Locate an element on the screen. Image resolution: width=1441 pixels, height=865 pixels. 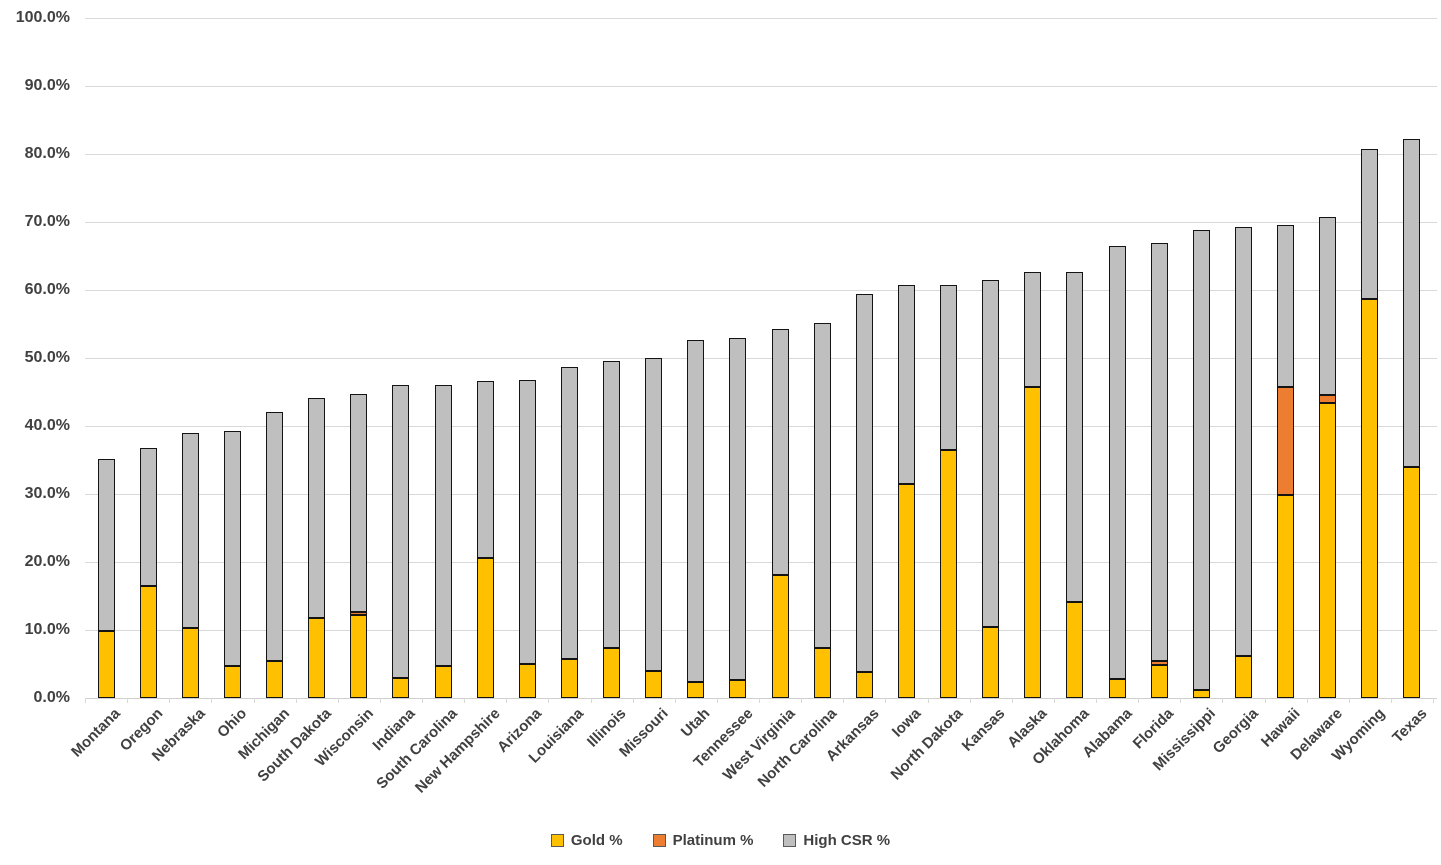
legend-item: Platinum % is located at coordinates (703, 840).